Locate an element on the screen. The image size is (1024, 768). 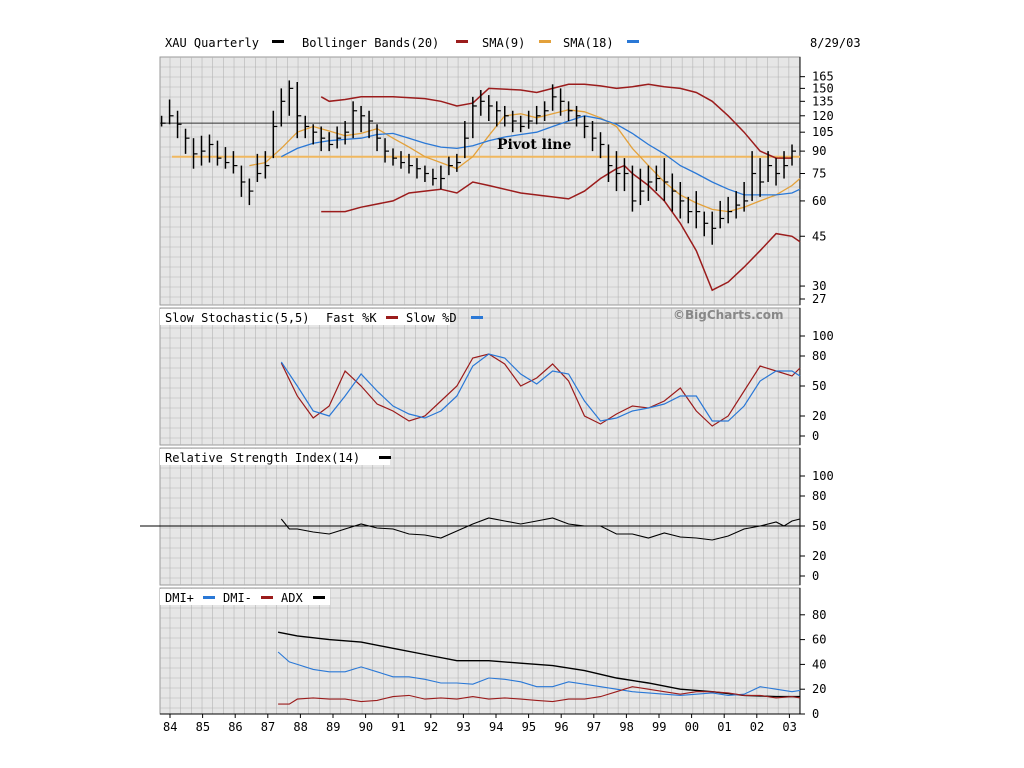
main-legend-sma18: SMA(18) is located at coordinates (588, 43).